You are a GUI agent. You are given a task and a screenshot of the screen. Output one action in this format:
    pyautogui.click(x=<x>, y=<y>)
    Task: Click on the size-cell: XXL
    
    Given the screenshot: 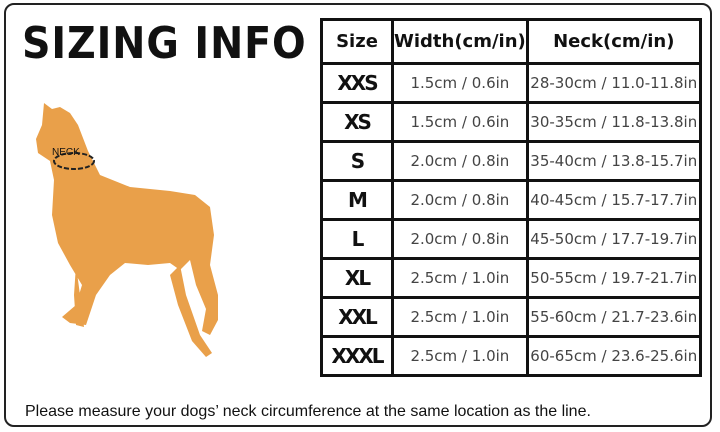 What is the action you would take?
    pyautogui.click(x=357, y=317)
    